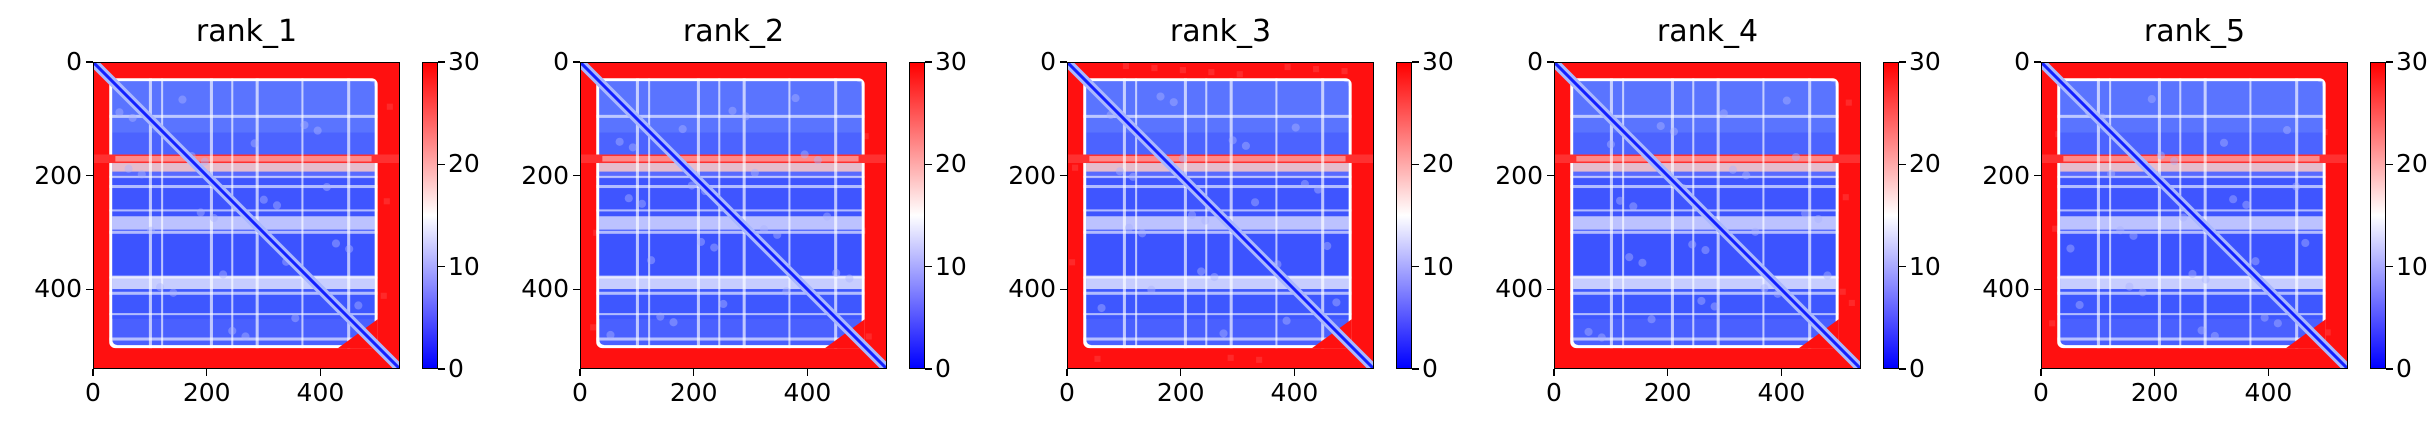  I want to click on chart-title: rank_1, so click(246, 31).